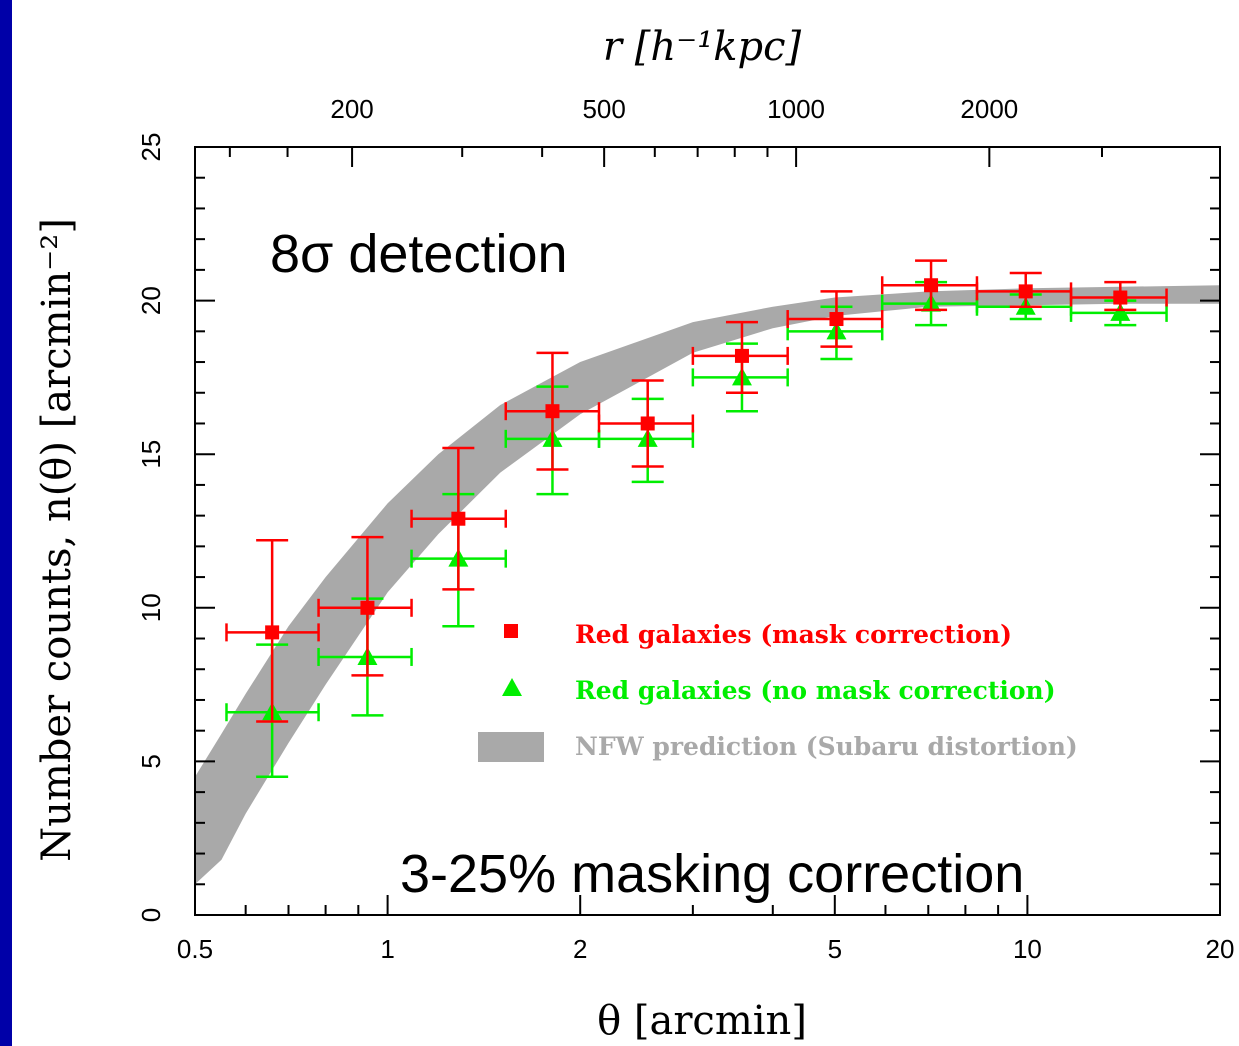 The width and height of the screenshot is (1239, 1046). Describe the element at coordinates (815, 690) in the screenshot. I see `legend-green-label: Red galaxies (no mask correction)` at that location.